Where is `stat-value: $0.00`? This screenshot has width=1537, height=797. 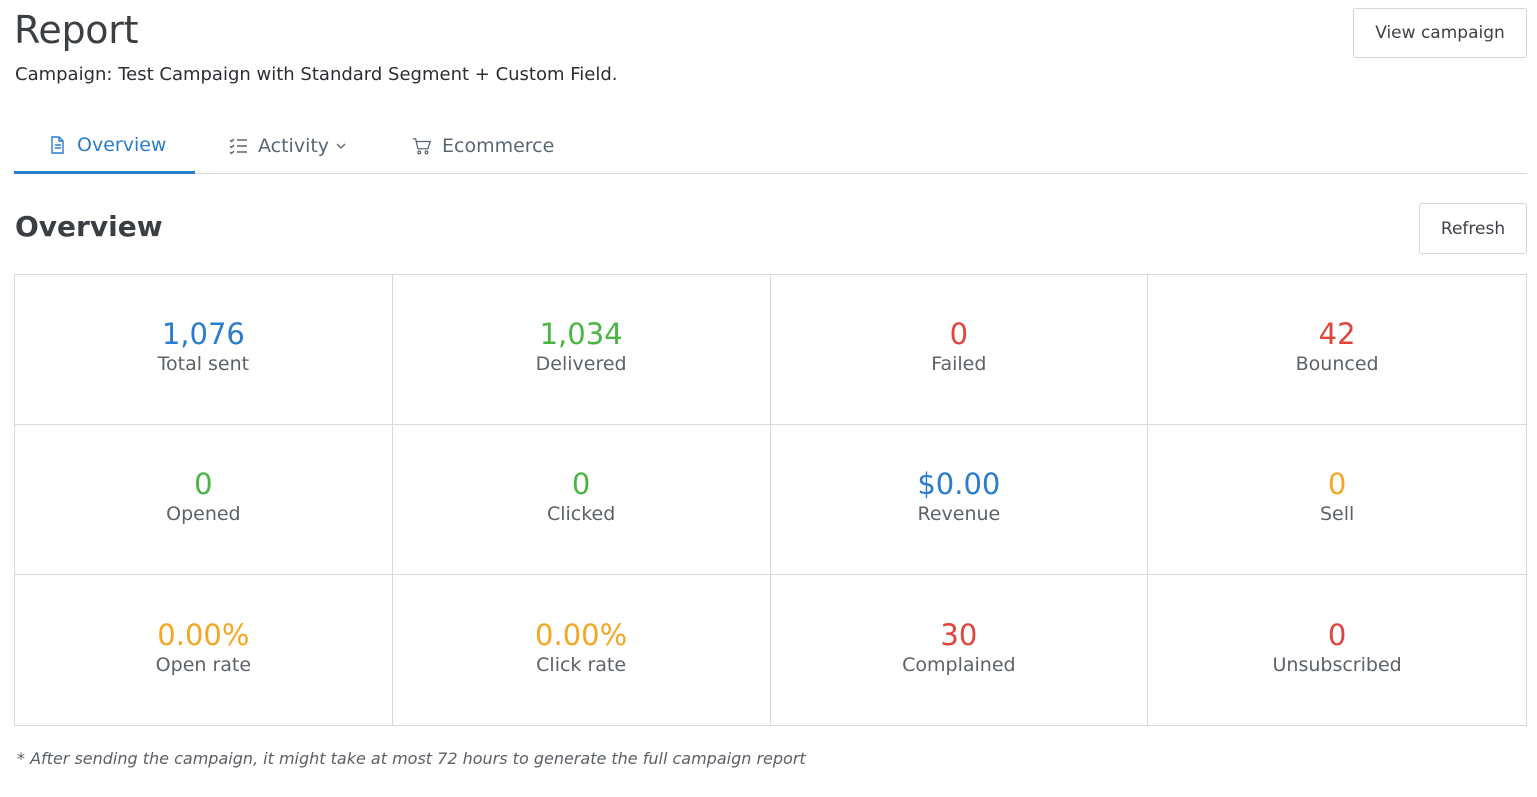
stat-value: $0.00 is located at coordinates (959, 484).